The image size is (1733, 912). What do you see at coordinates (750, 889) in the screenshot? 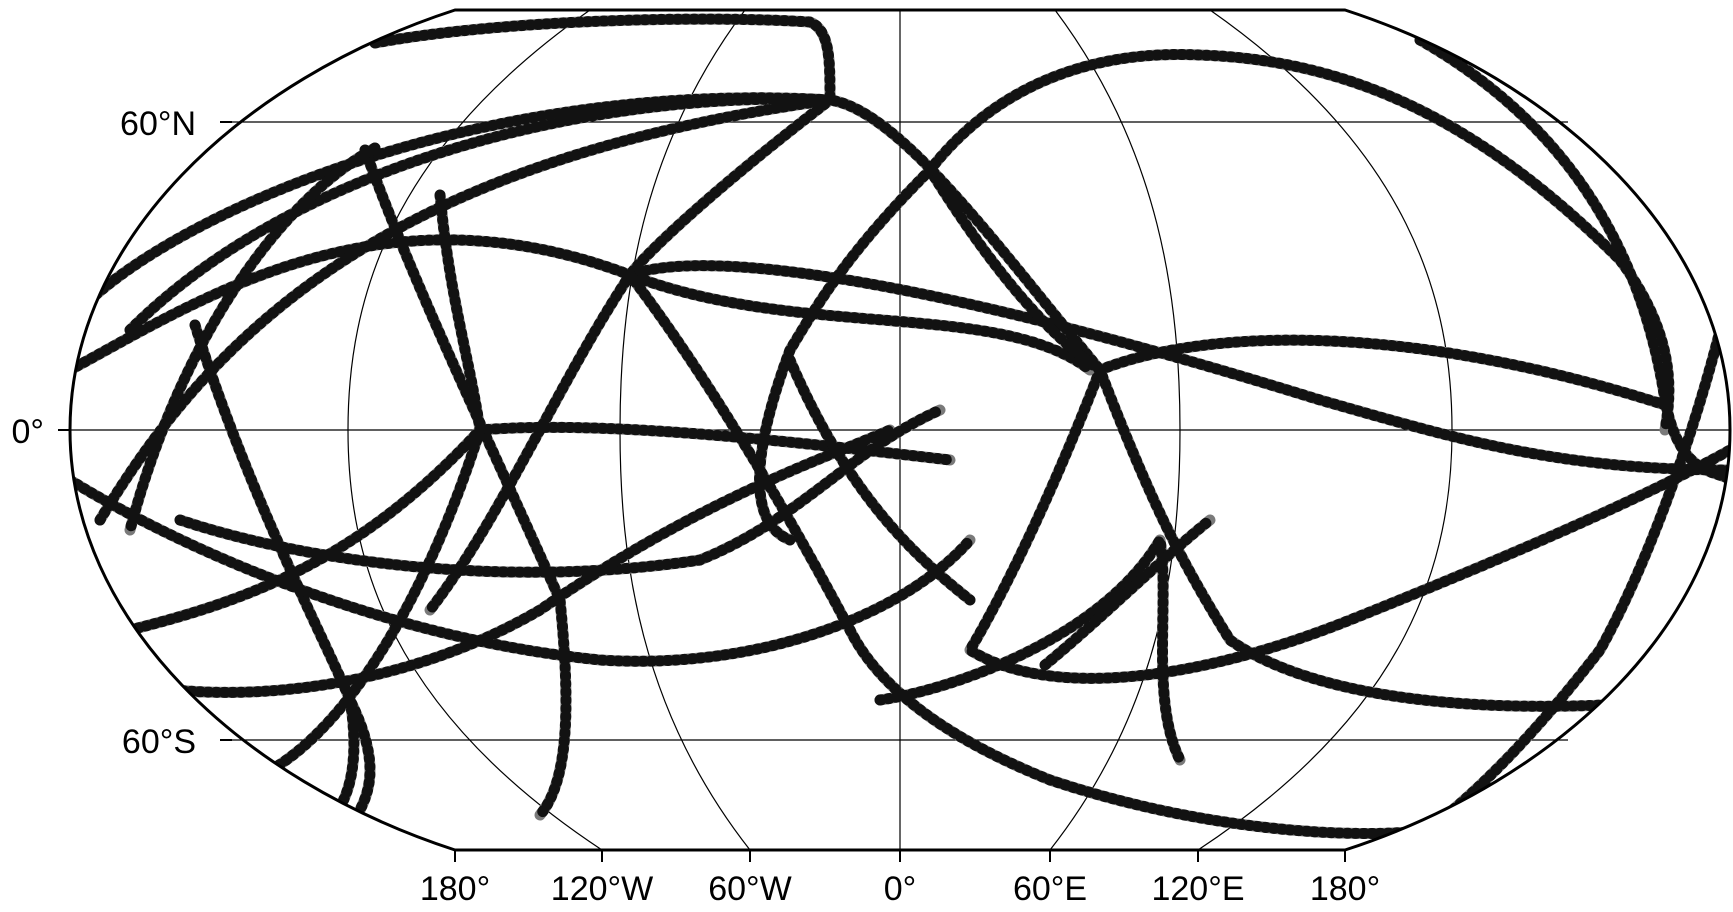
I see `lon-label-60w: 60°W` at bounding box center [750, 889].